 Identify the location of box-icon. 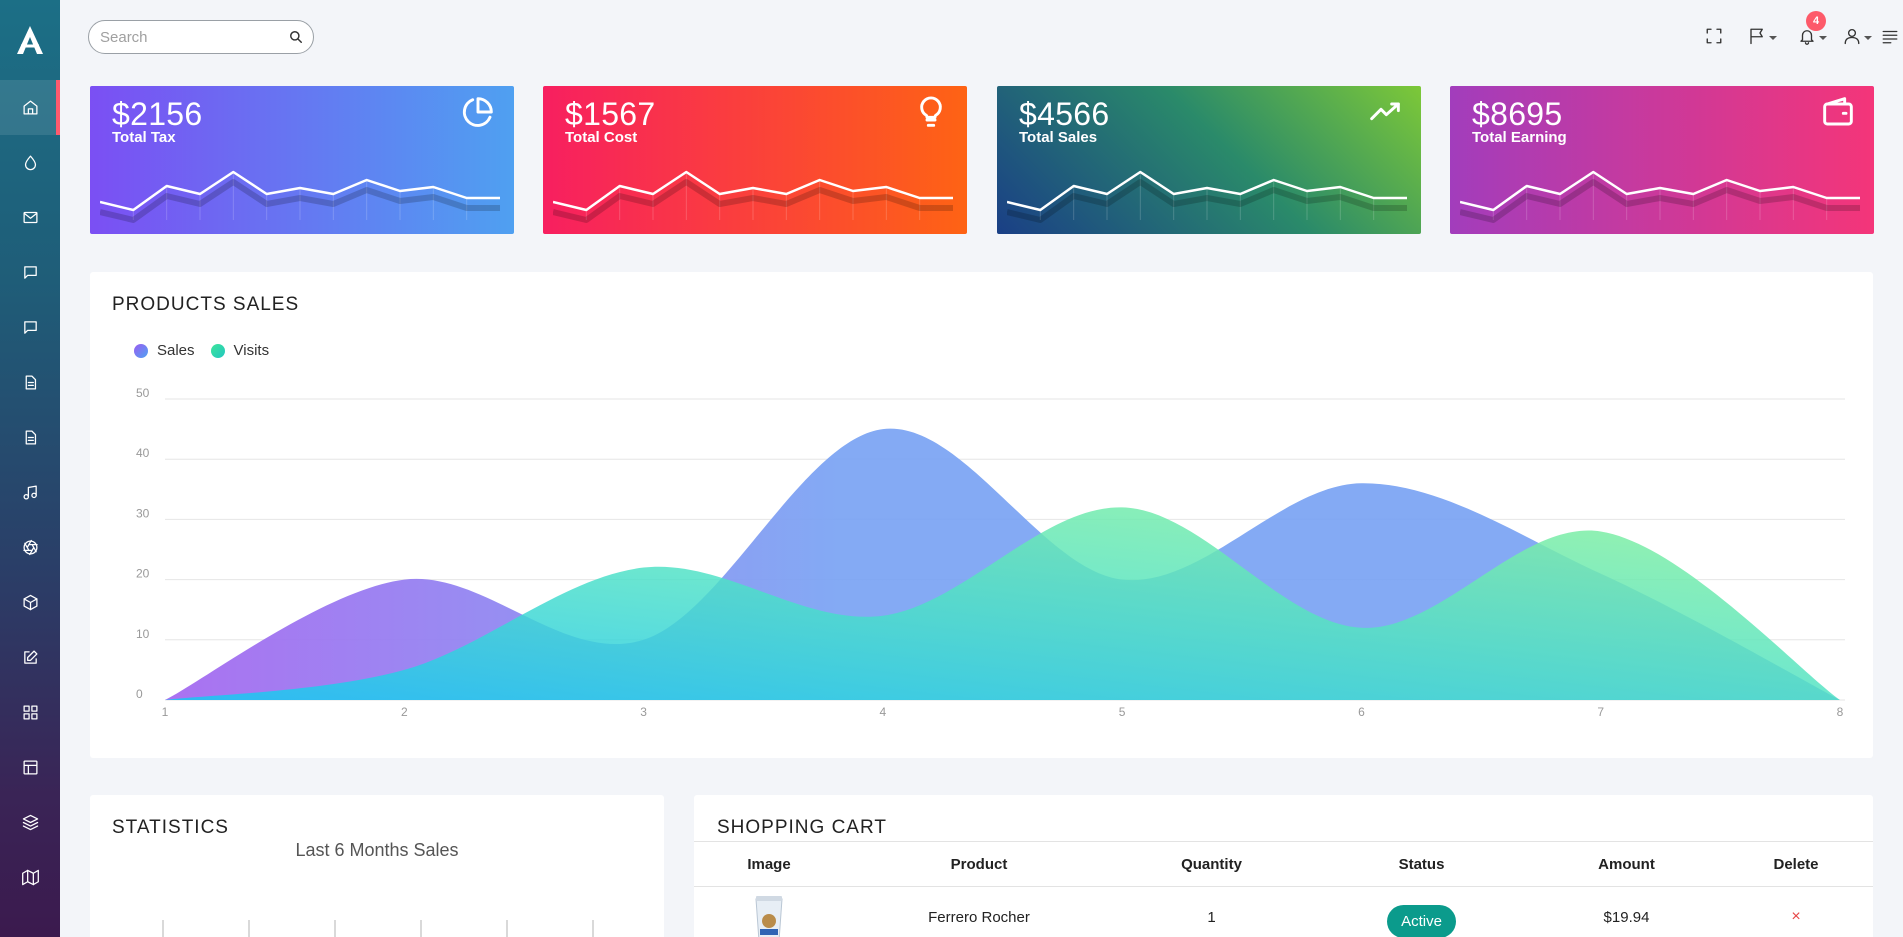
(30, 602).